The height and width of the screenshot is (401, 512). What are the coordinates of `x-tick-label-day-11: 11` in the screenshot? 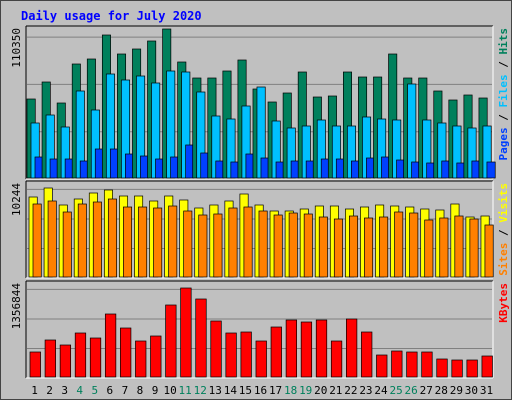 It's located at (185, 390).